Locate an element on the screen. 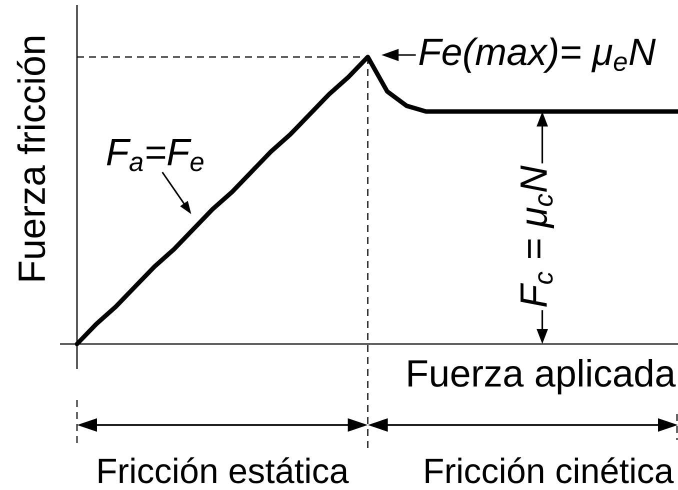 The width and height of the screenshot is (678, 490). x-axis-title: Fuerza aplicada is located at coordinates (542, 376).